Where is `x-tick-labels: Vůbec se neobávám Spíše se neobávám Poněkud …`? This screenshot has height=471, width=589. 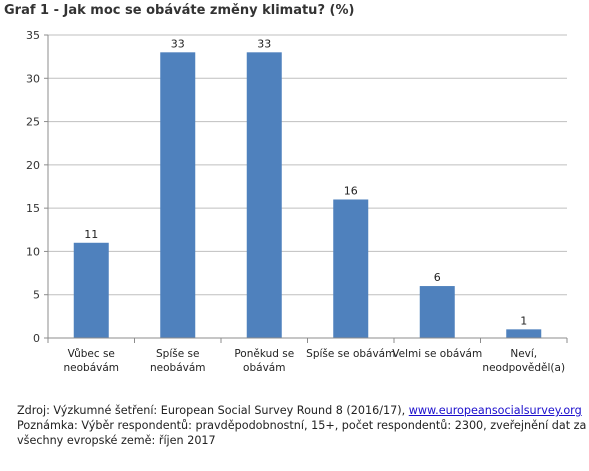 x-tick-labels: Vůbec se neobávám Spíše se neobávám Poněkud … is located at coordinates (314, 361).